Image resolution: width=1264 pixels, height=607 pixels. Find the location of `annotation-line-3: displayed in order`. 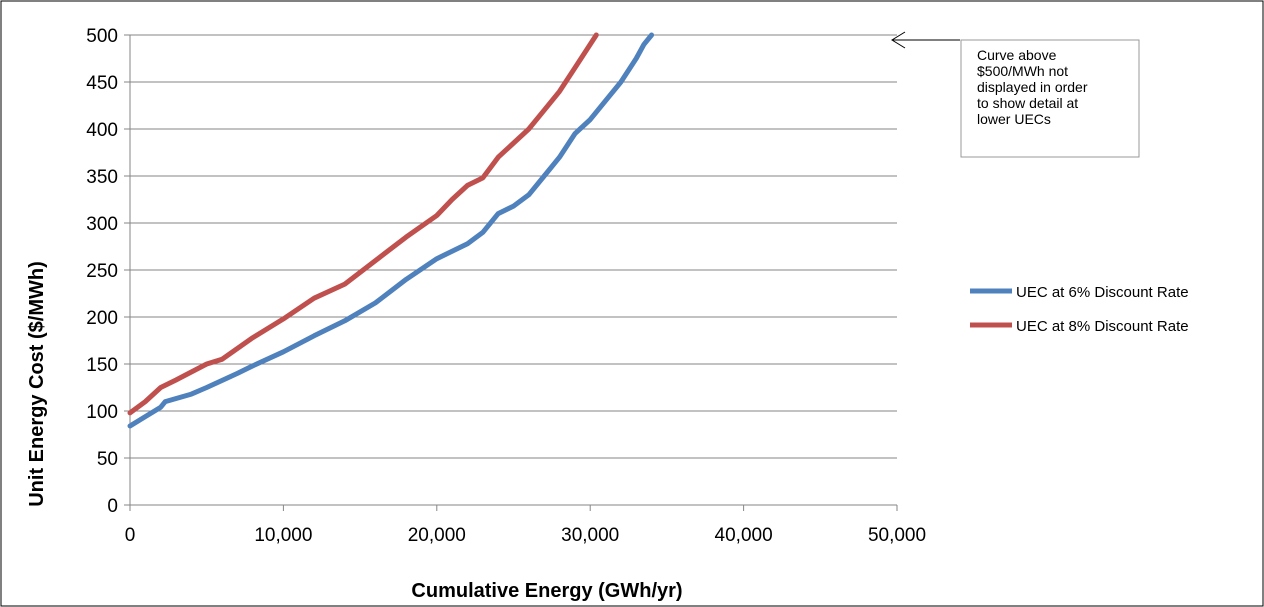

annotation-line-3: displayed in order is located at coordinates (1032, 87).